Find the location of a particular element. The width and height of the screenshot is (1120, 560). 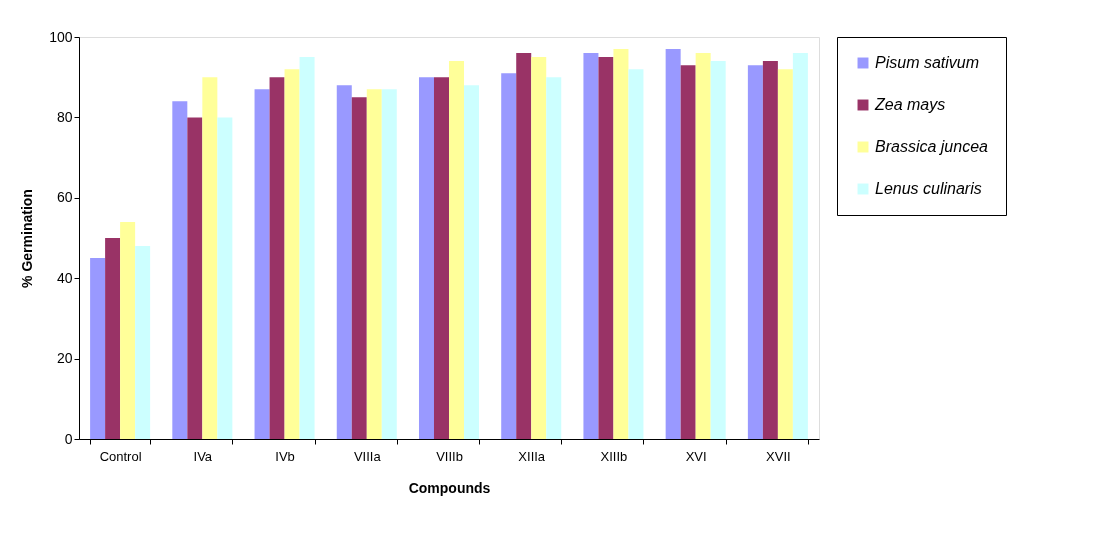

legend-label: Brassica juncea is located at coordinates (932, 146).